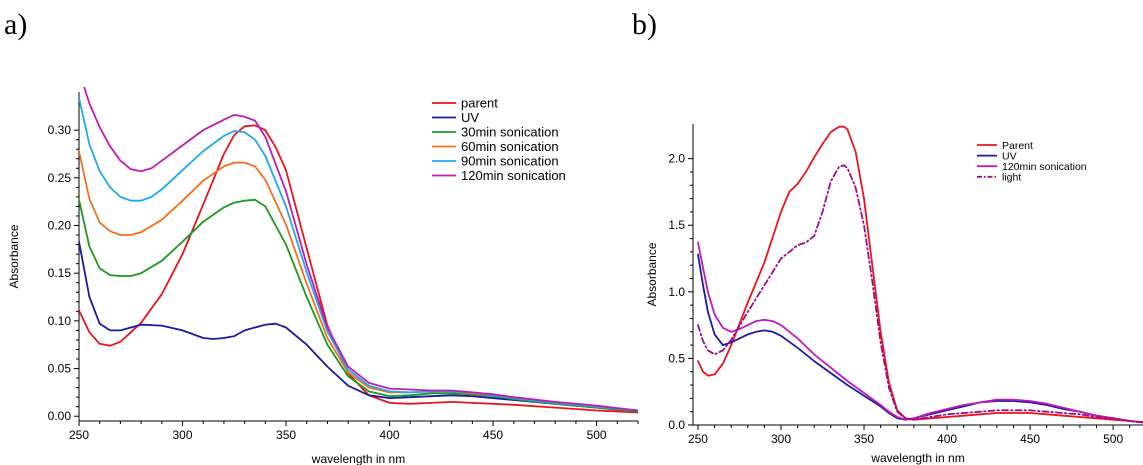 The width and height of the screenshot is (1143, 465). What do you see at coordinates (597, 435) in the screenshot?
I see `chart-a-x-tick-label: 500` at bounding box center [597, 435].